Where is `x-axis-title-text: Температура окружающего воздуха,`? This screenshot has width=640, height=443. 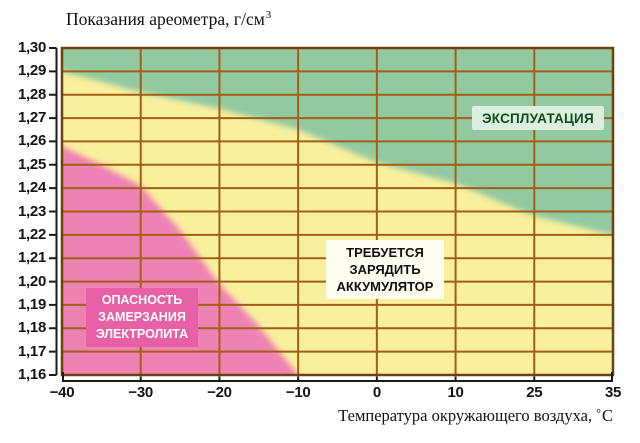 x-axis-title-text: Температура окружающего воздуха, is located at coordinates (465, 415).